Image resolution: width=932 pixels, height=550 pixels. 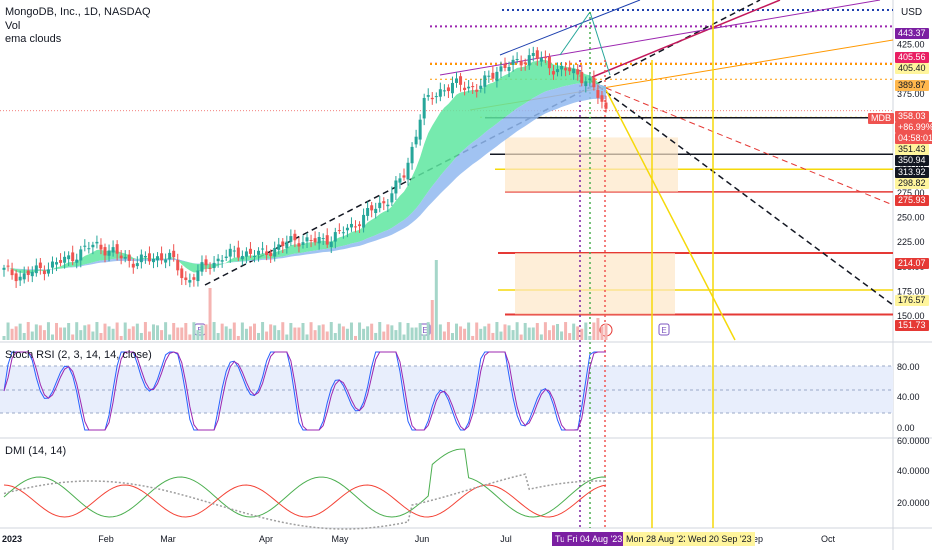 I want to click on price-label: +86.99%, so click(x=913, y=127).